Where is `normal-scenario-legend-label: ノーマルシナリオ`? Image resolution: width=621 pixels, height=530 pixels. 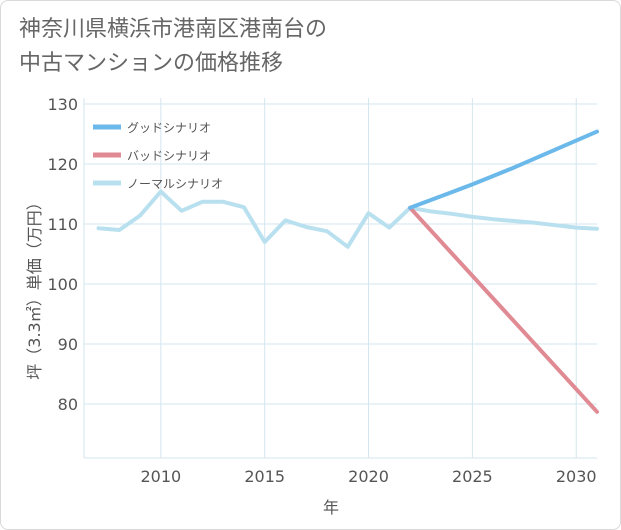
normal-scenario-legend-label: ノーマルシナリオ is located at coordinates (175, 184).